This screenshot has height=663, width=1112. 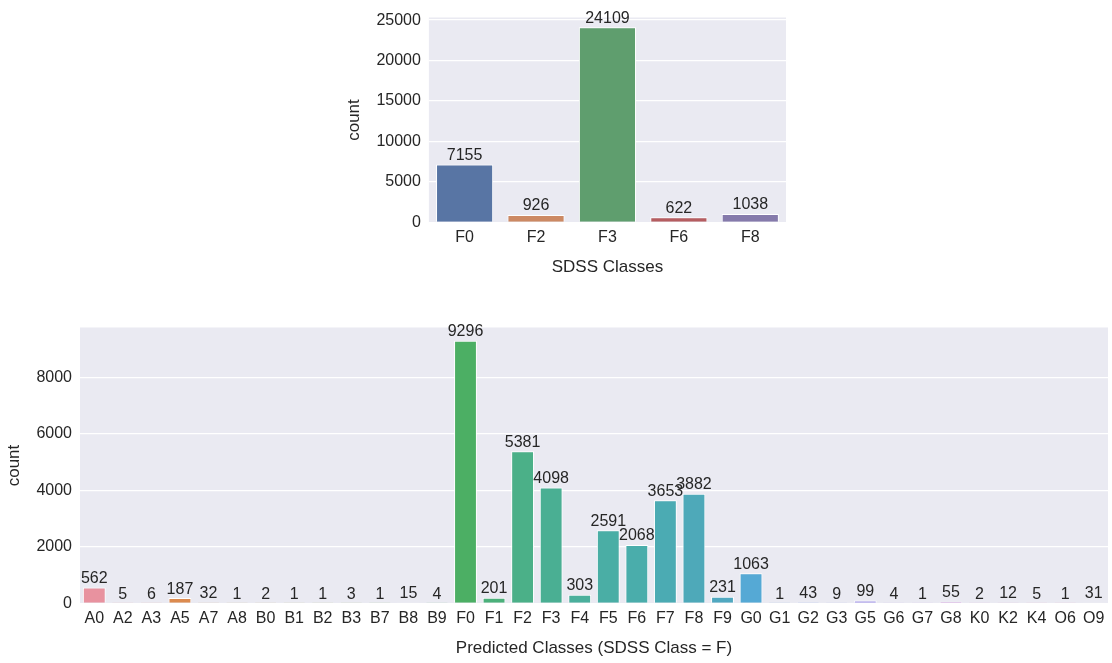 I want to click on data-label: 2591, so click(x=608, y=520).